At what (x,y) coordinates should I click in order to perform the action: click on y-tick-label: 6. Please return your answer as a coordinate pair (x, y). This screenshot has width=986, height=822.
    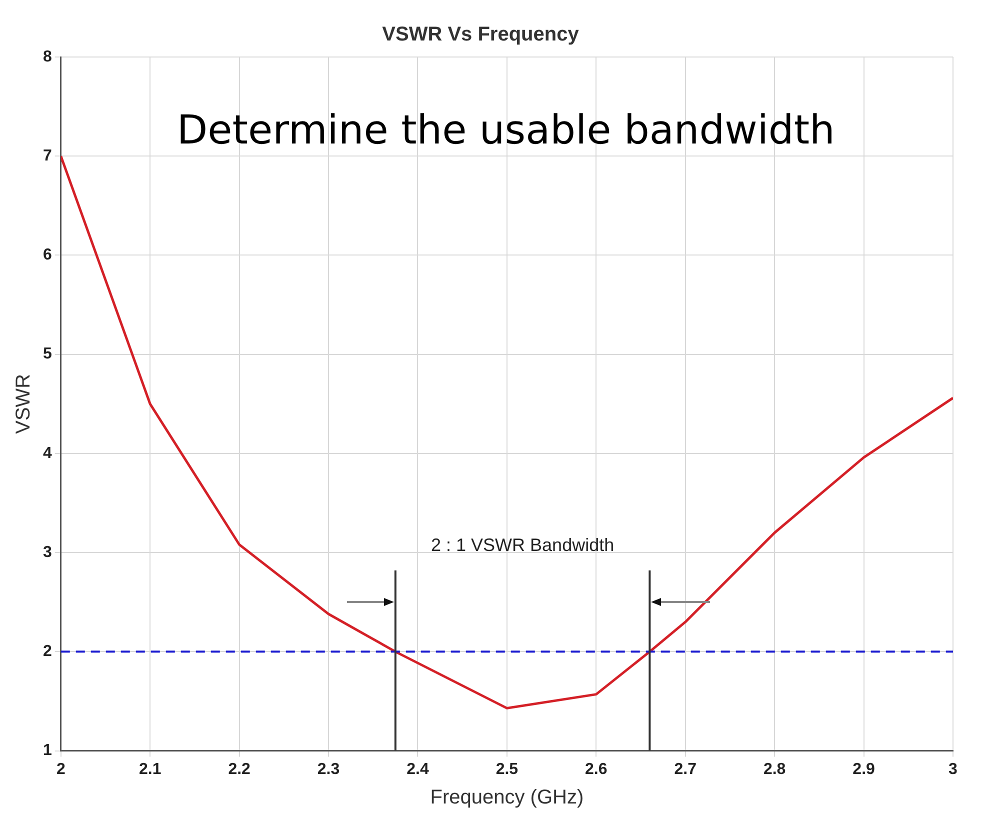
    Looking at the image, I should click on (47, 255).